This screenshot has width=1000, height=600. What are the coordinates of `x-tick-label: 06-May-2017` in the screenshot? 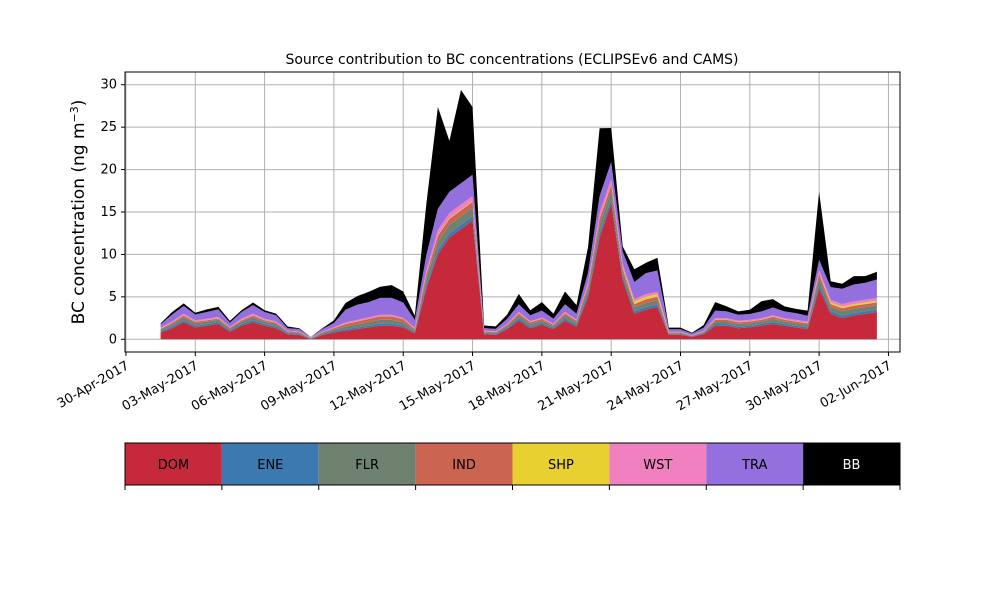 It's located at (230, 386).